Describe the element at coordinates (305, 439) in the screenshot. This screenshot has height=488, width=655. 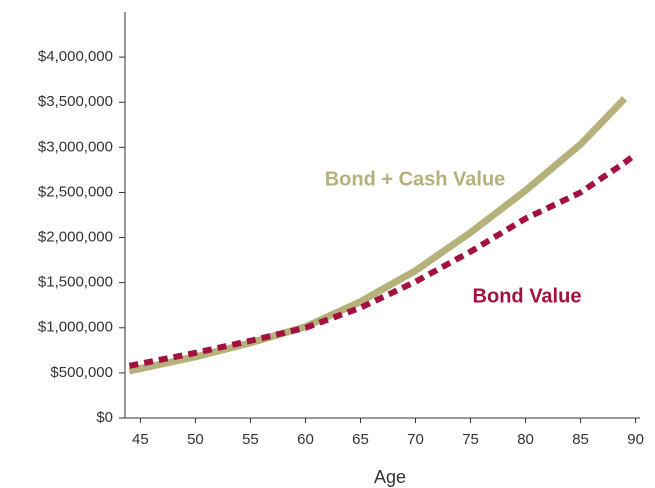
I see `x-tick-label: 60` at that location.